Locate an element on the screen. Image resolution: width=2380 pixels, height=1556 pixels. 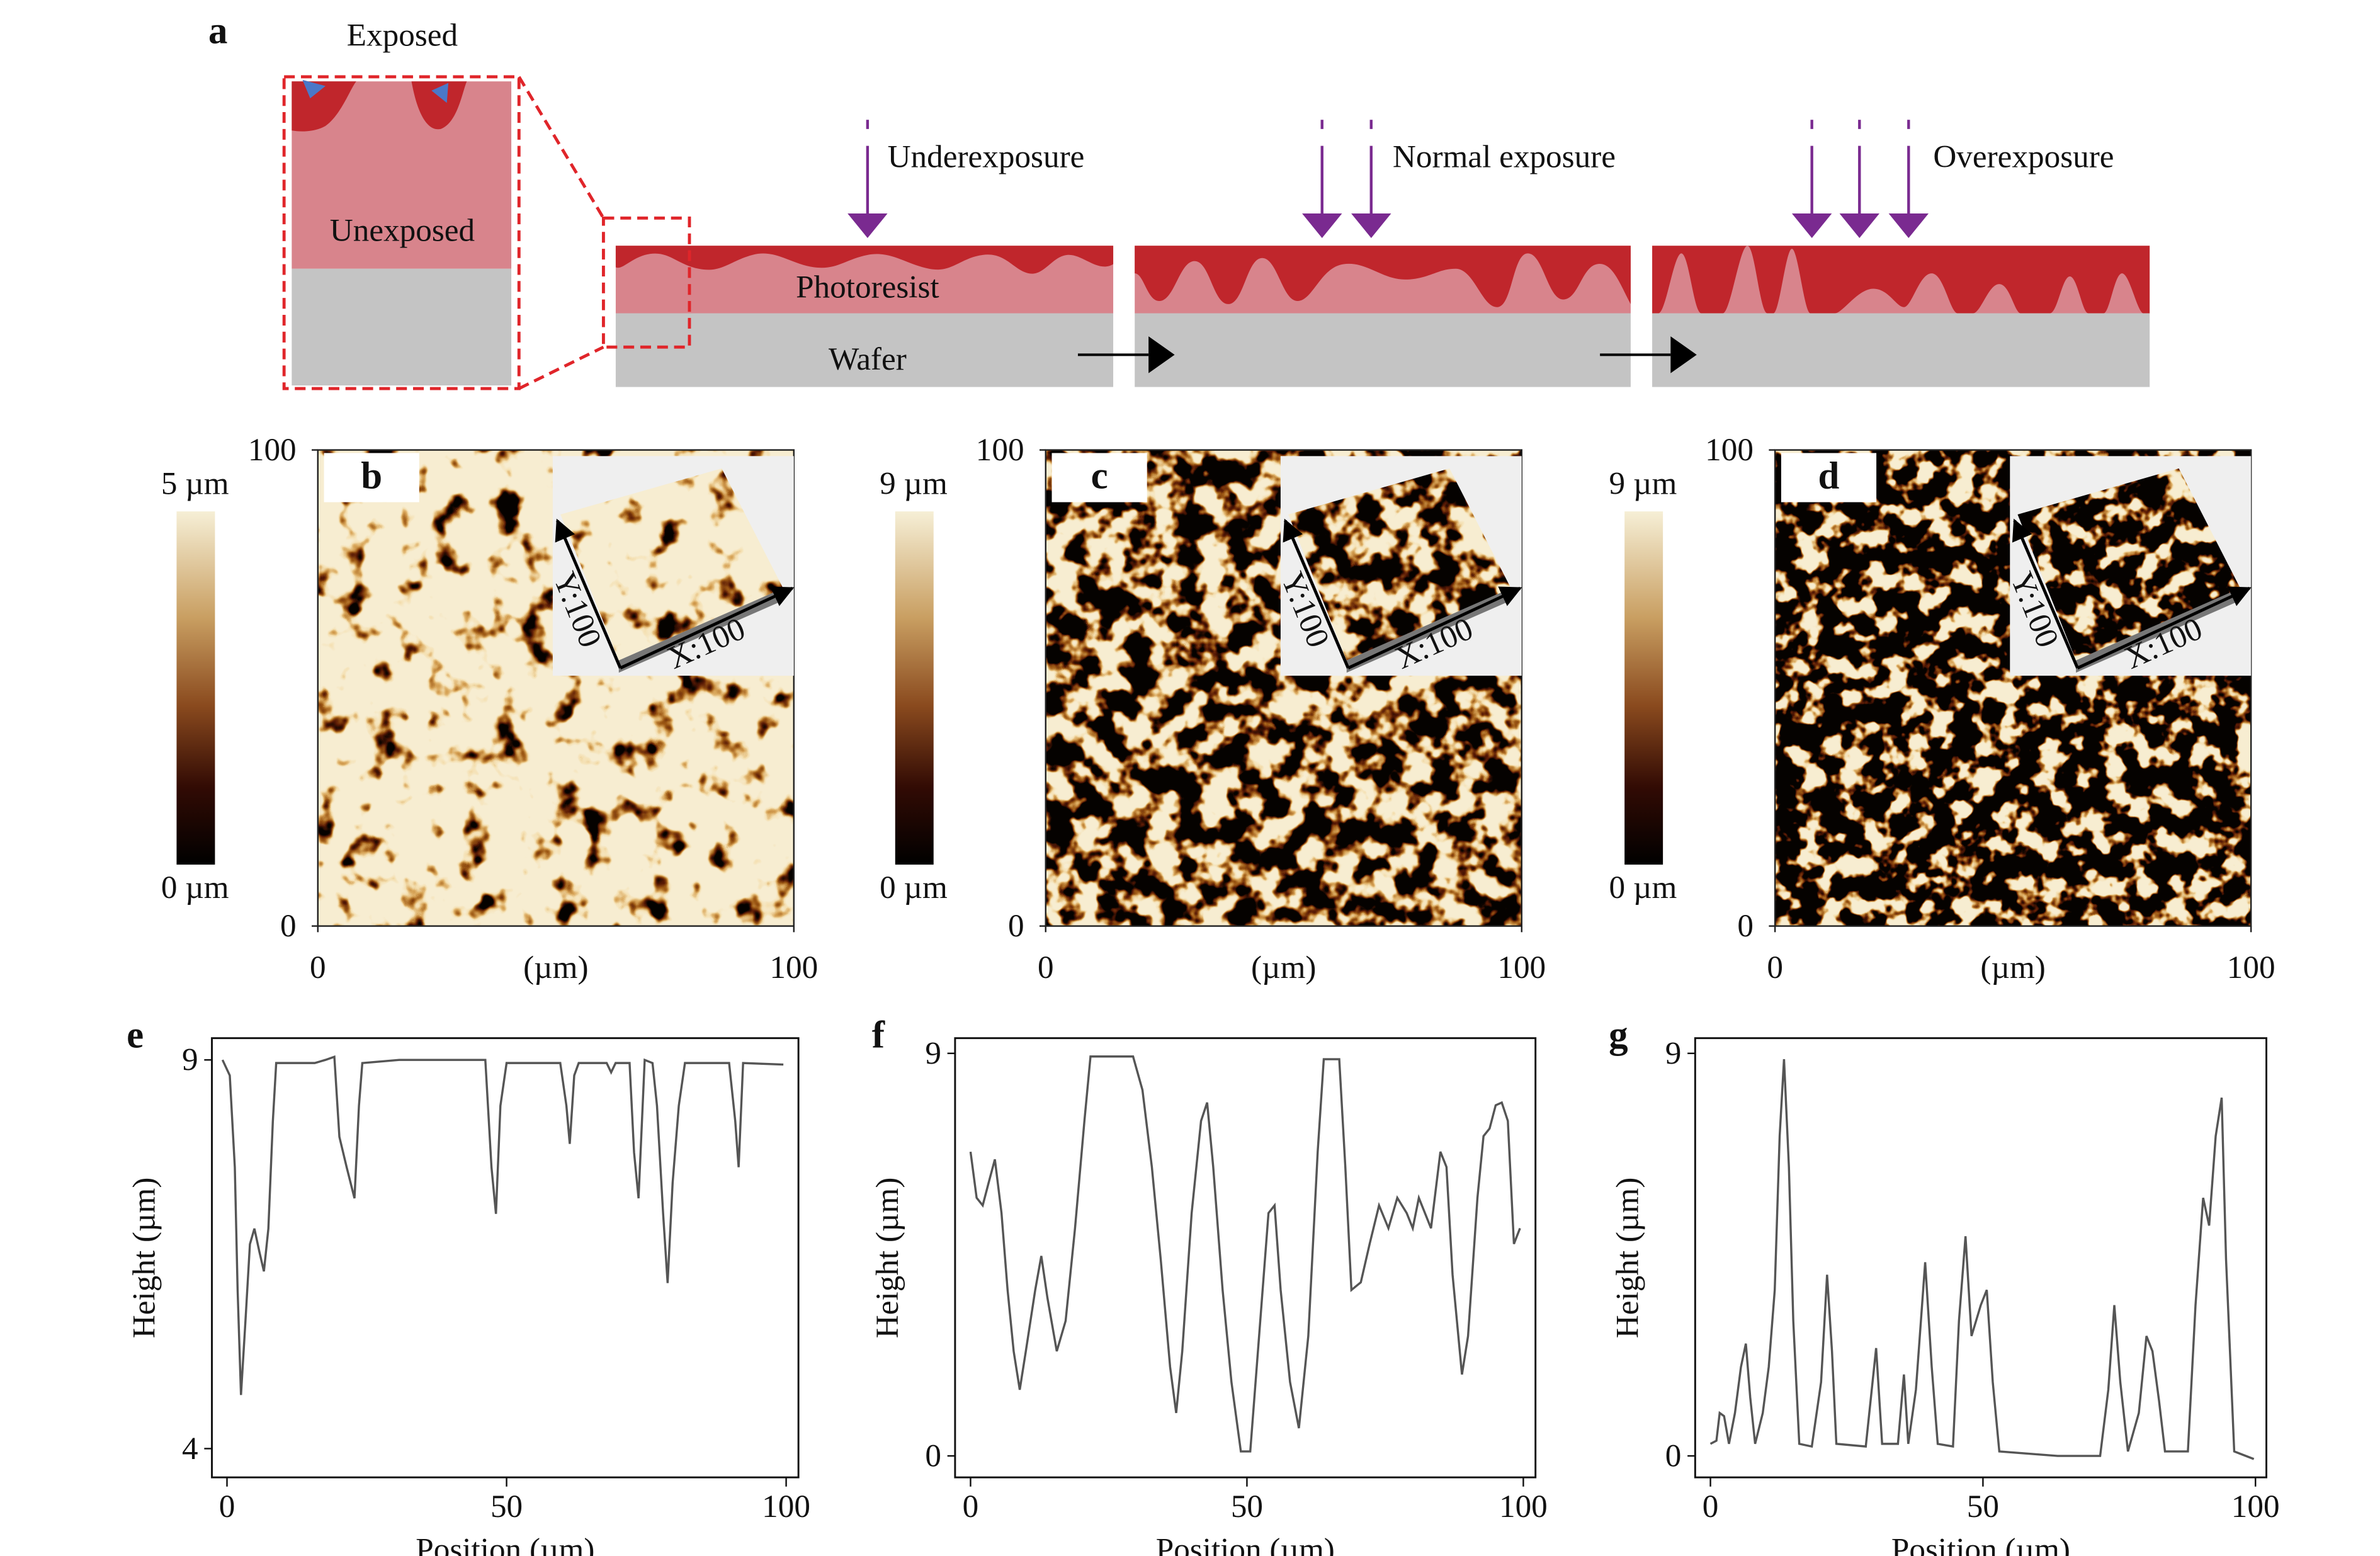
unexposed-label: Unexposed is located at coordinates (402, 230).